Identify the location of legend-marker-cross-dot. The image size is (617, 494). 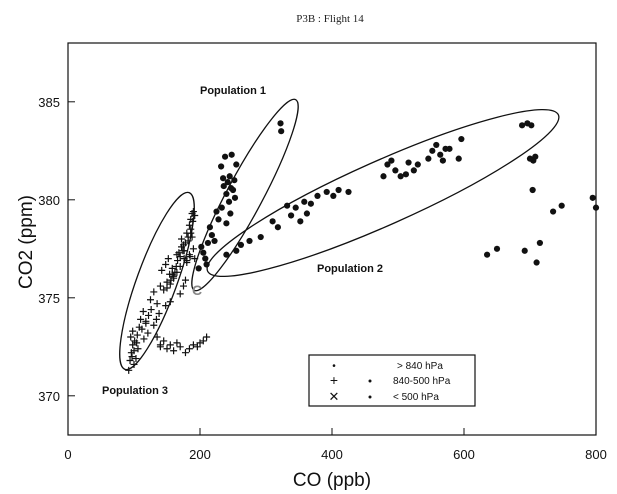
(370, 397).